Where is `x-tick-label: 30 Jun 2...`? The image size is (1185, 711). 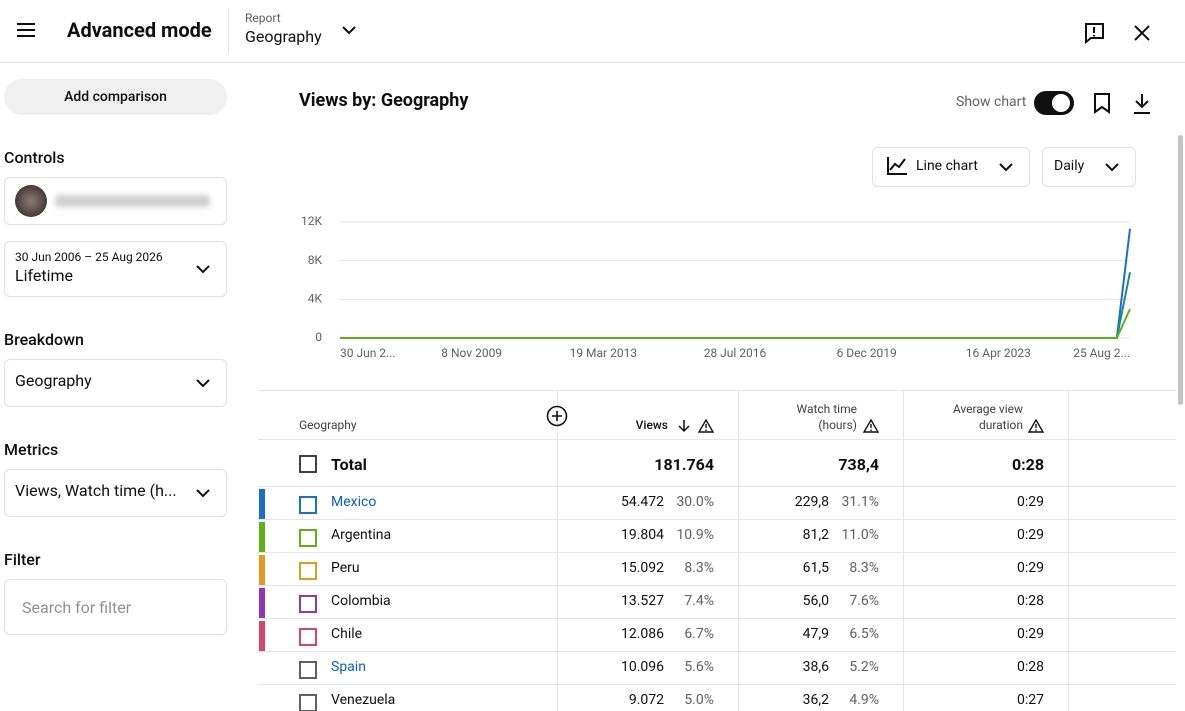
x-tick-label: 30 Jun 2... is located at coordinates (368, 353).